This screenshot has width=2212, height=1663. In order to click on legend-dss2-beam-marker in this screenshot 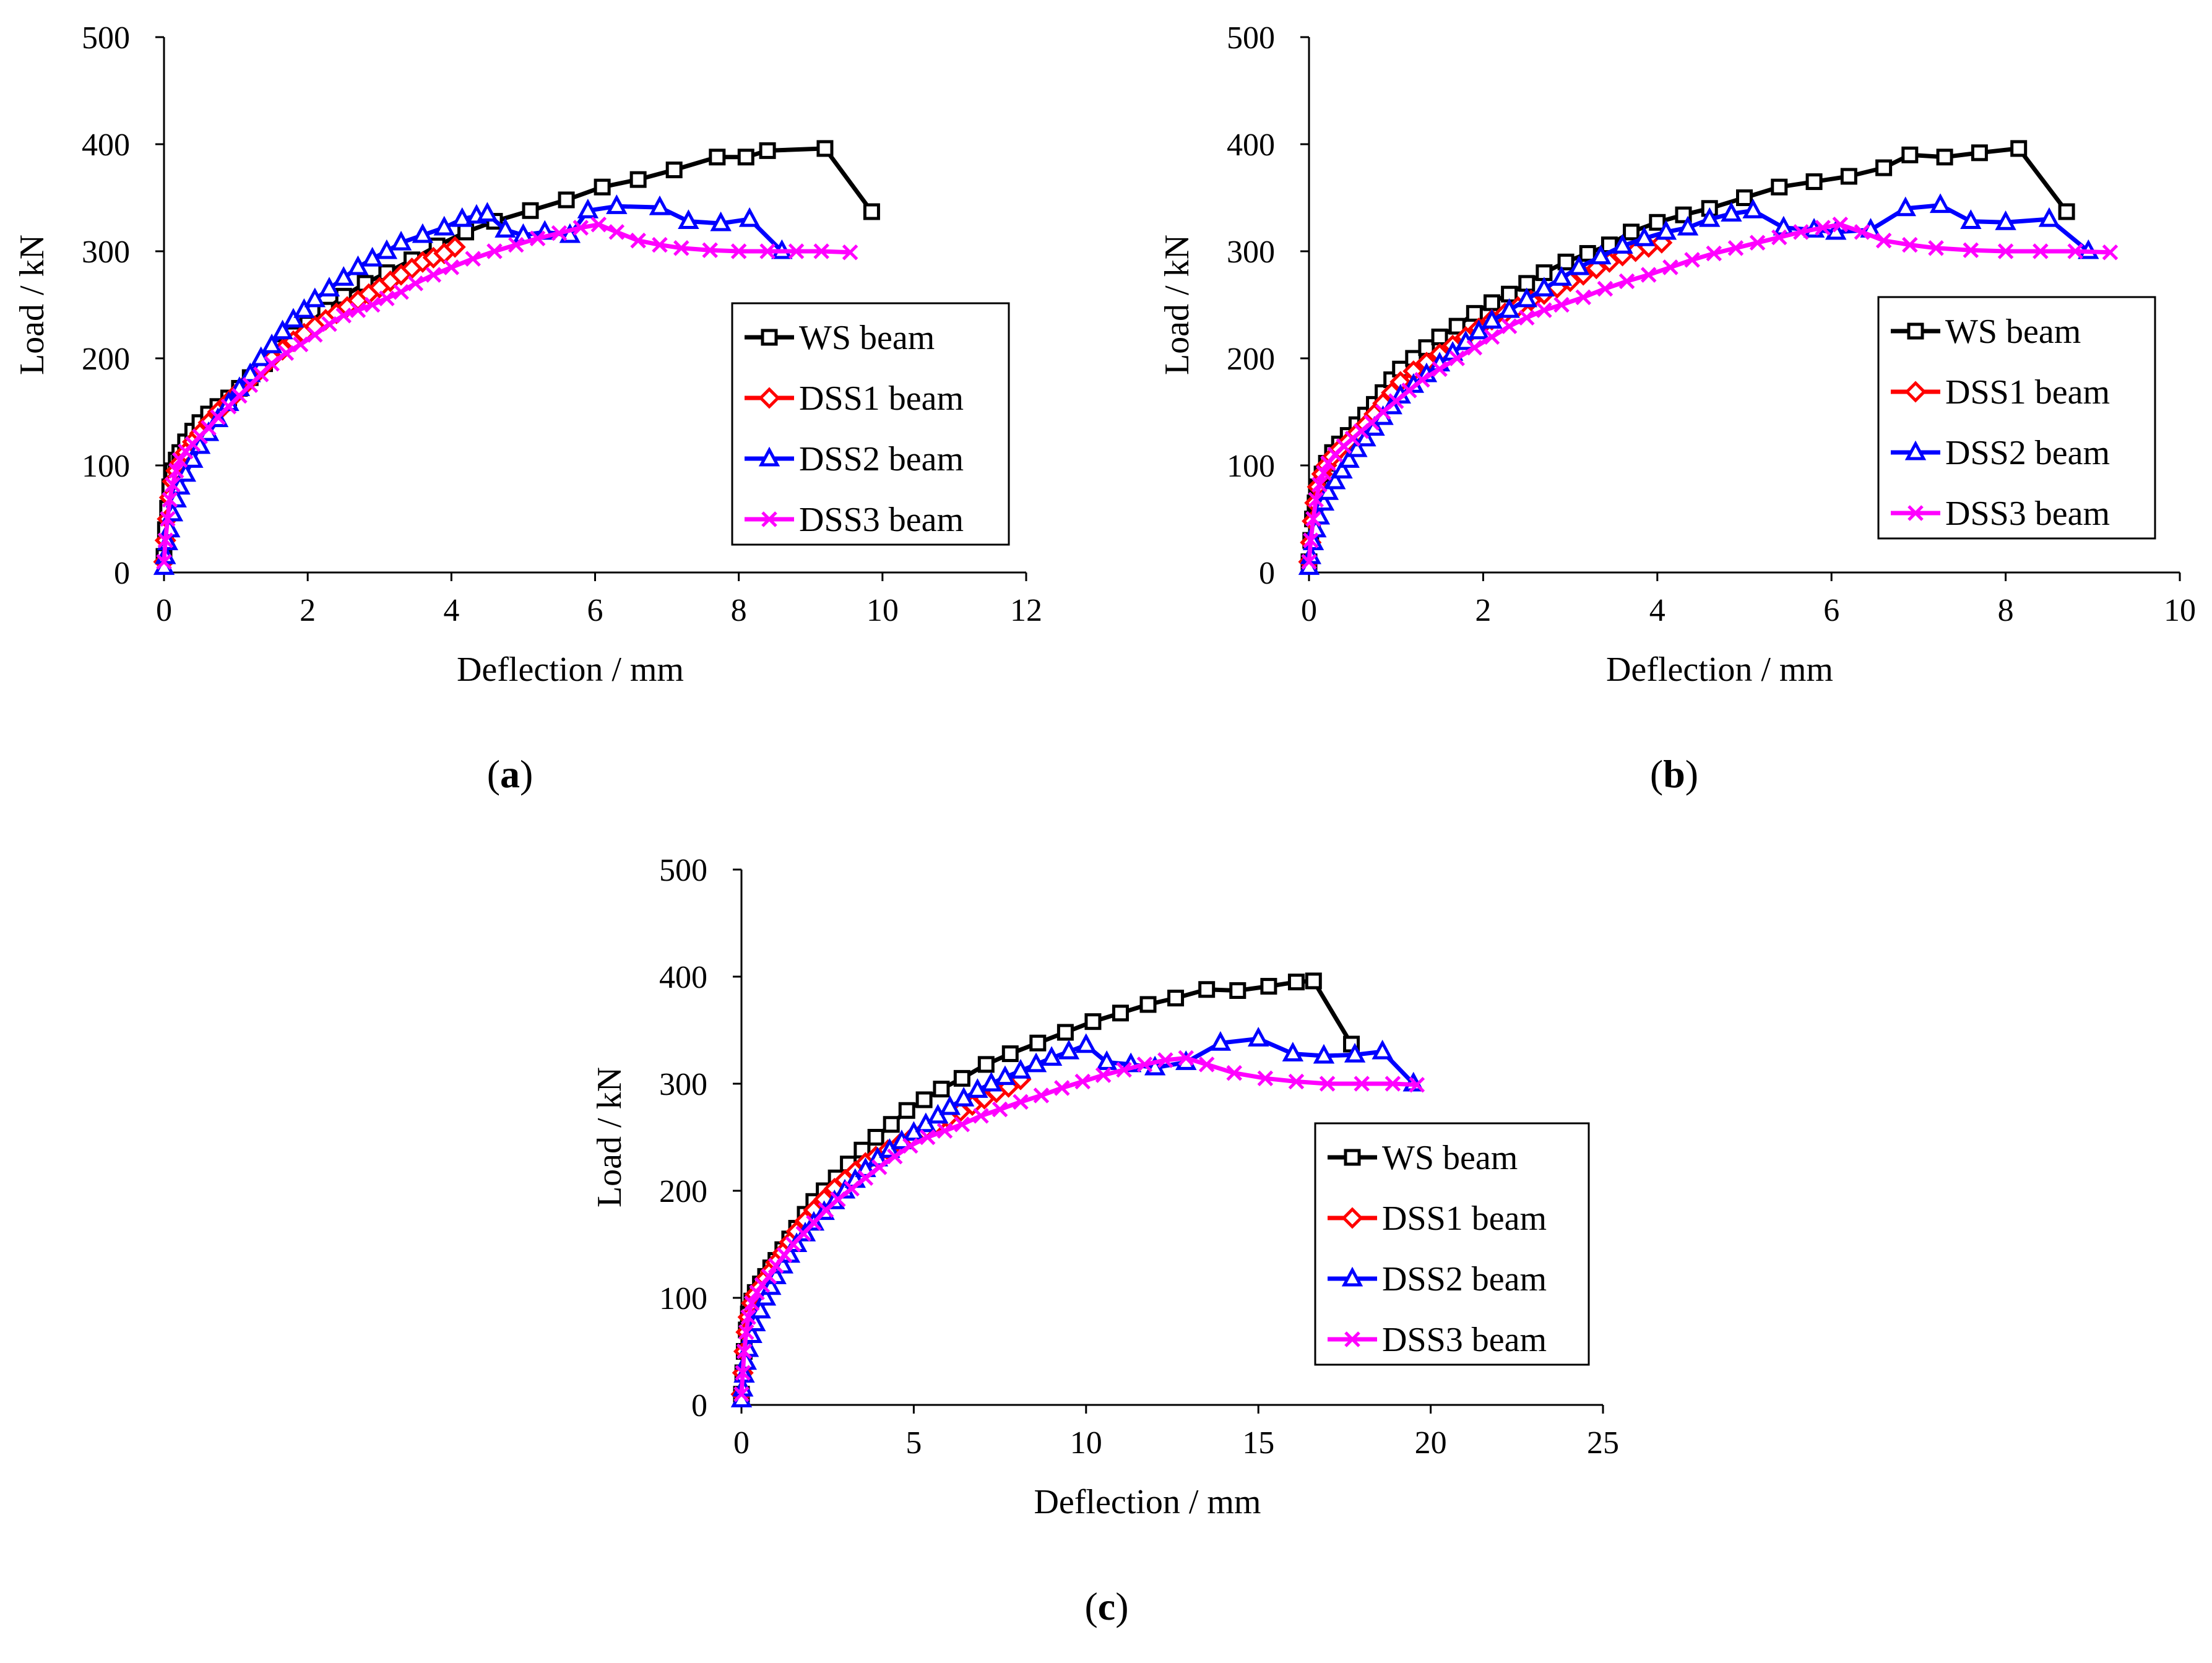, I will do `click(1352, 1276)`.